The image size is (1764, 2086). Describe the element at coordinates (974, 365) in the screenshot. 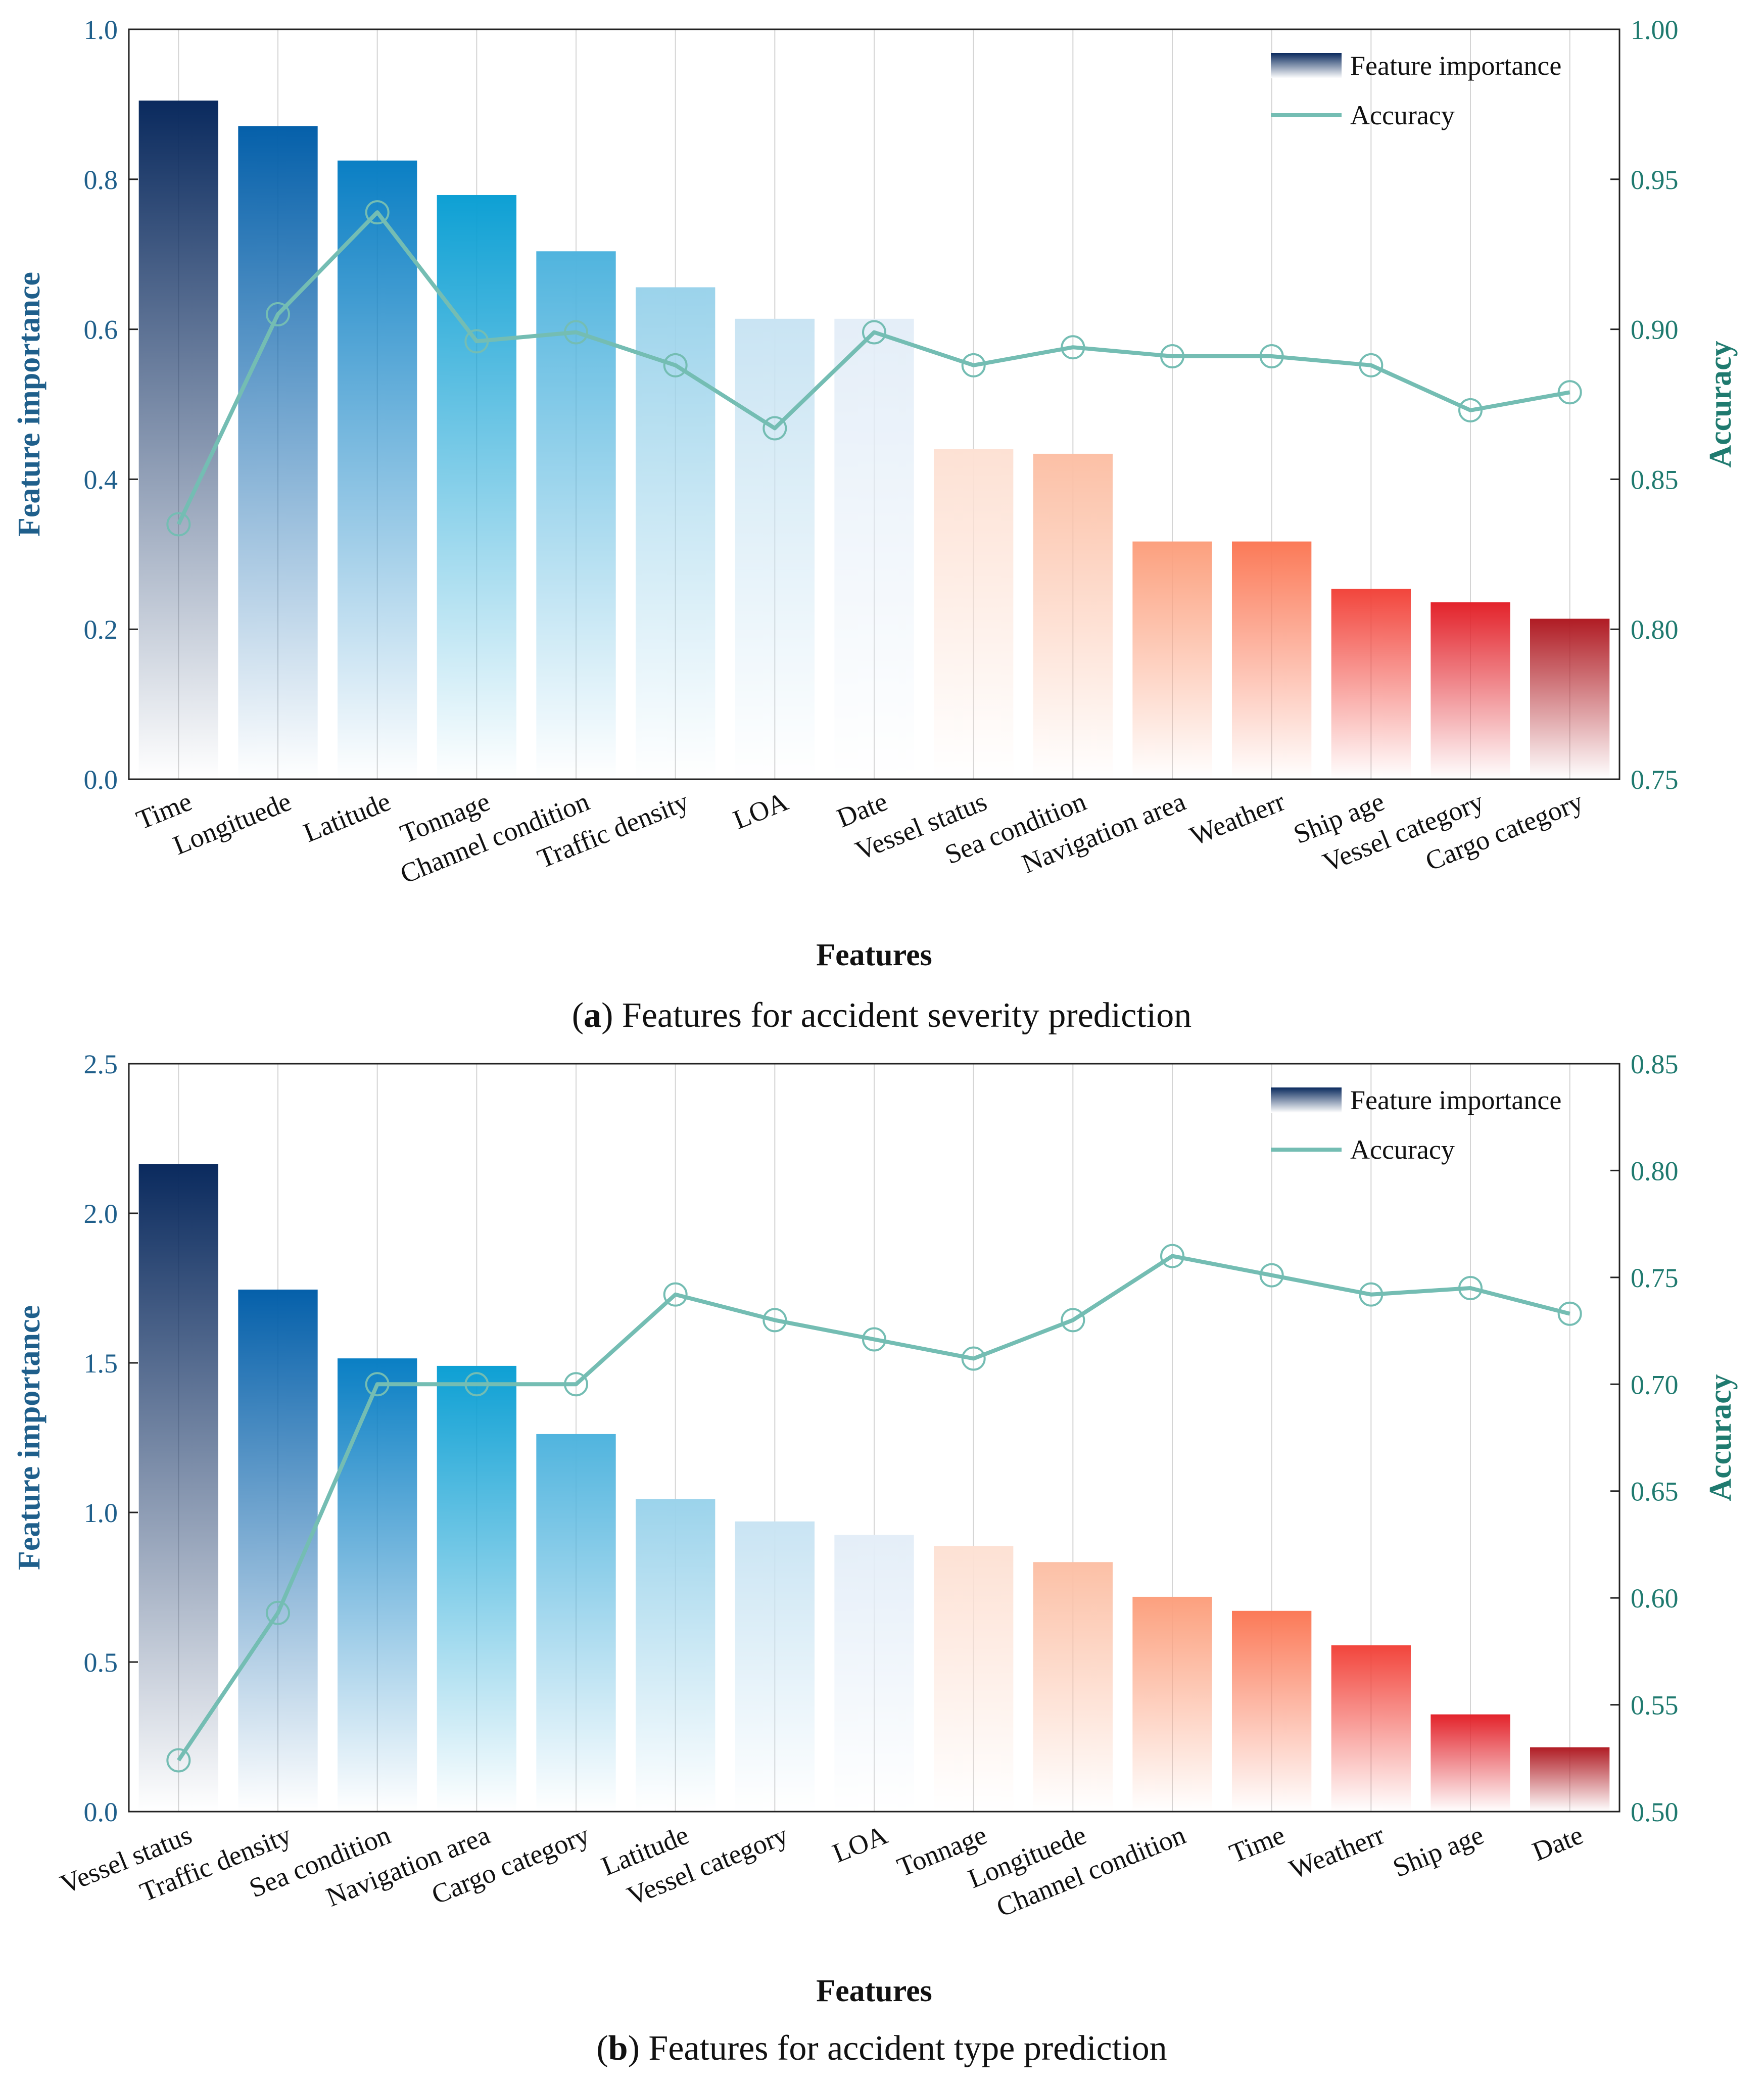

I see `panel-a-accuracy-point-vessel-status` at that location.